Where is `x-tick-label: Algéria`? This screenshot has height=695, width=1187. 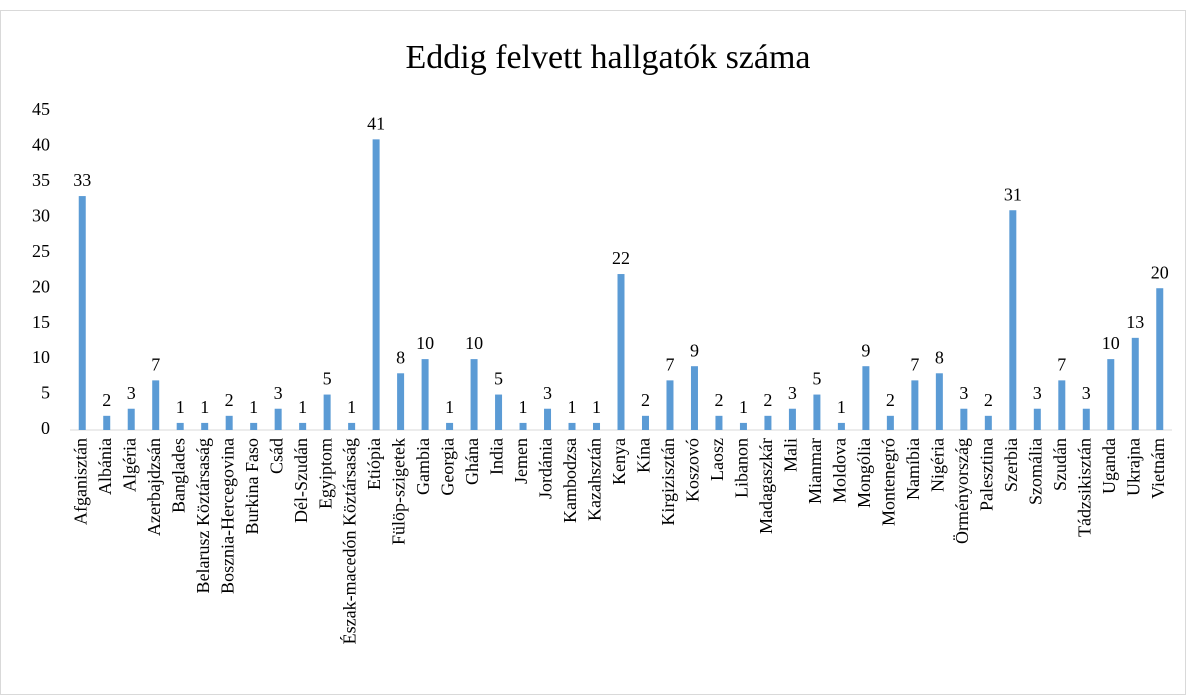
x-tick-label: Algéria is located at coordinates (129, 465).